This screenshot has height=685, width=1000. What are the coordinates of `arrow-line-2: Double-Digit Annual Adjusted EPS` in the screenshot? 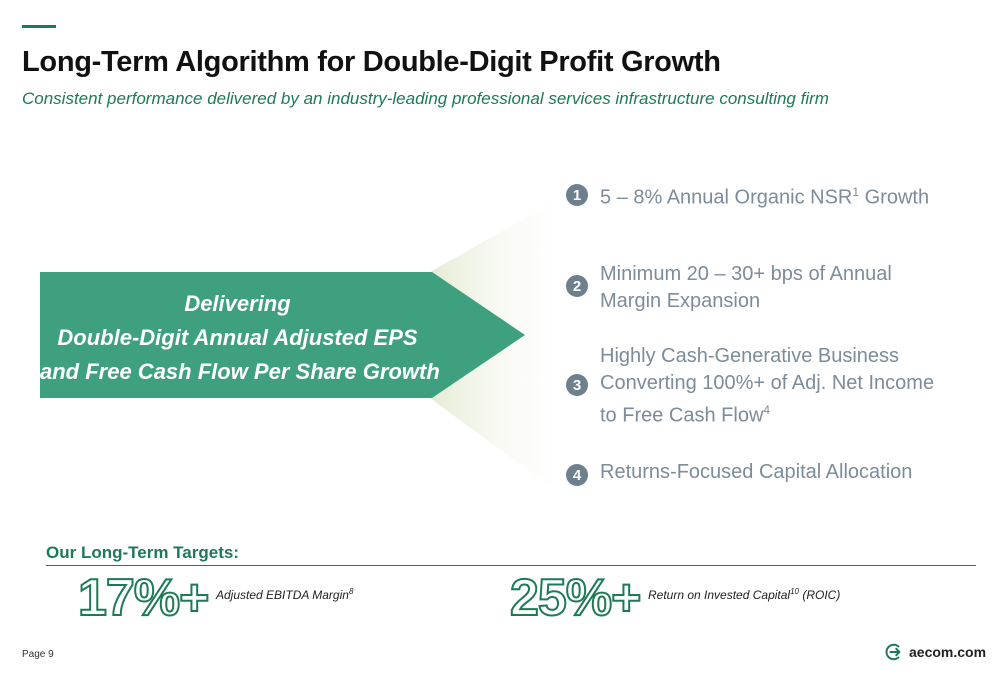 It's located at (237, 337).